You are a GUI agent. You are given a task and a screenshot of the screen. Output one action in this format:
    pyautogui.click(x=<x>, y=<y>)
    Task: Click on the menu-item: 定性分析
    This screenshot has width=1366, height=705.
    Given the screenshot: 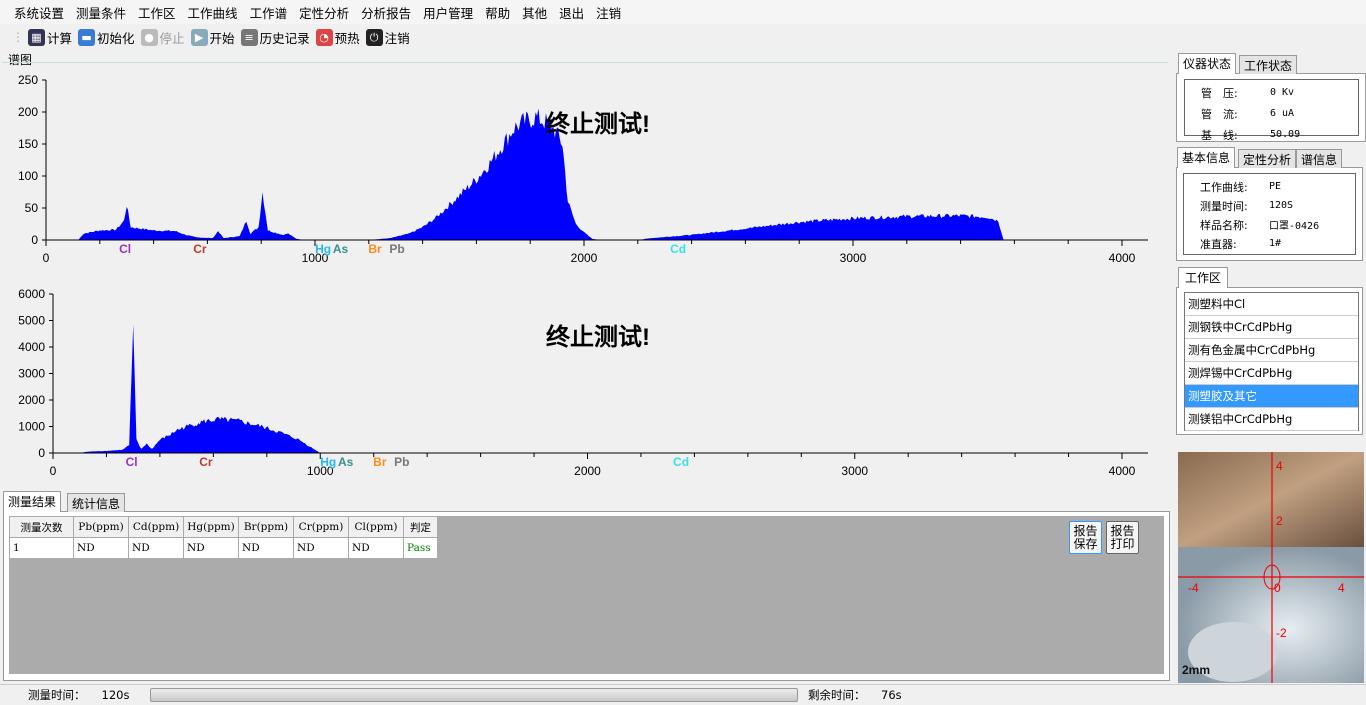 What is the action you would take?
    pyautogui.click(x=324, y=13)
    